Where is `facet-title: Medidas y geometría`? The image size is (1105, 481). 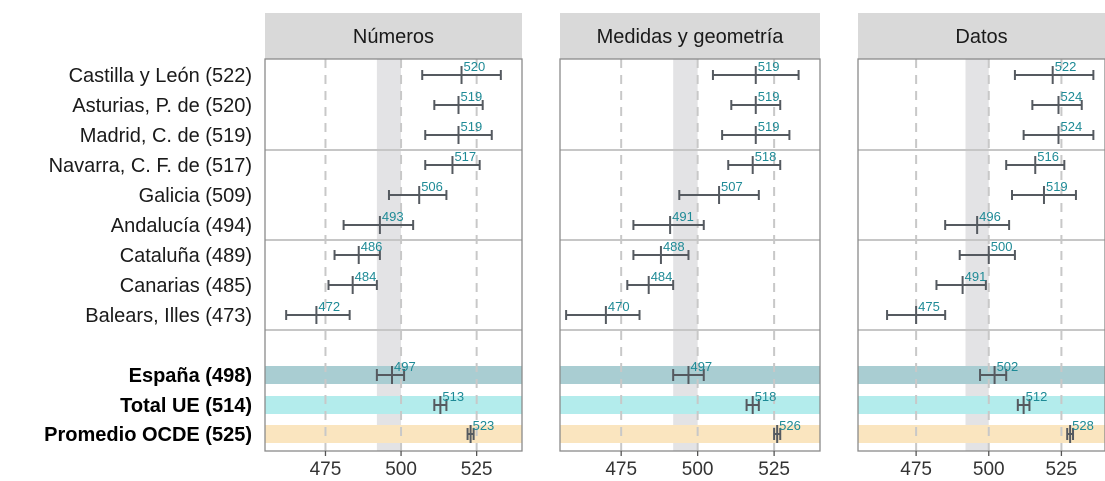 facet-title: Medidas y geometría is located at coordinates (691, 37).